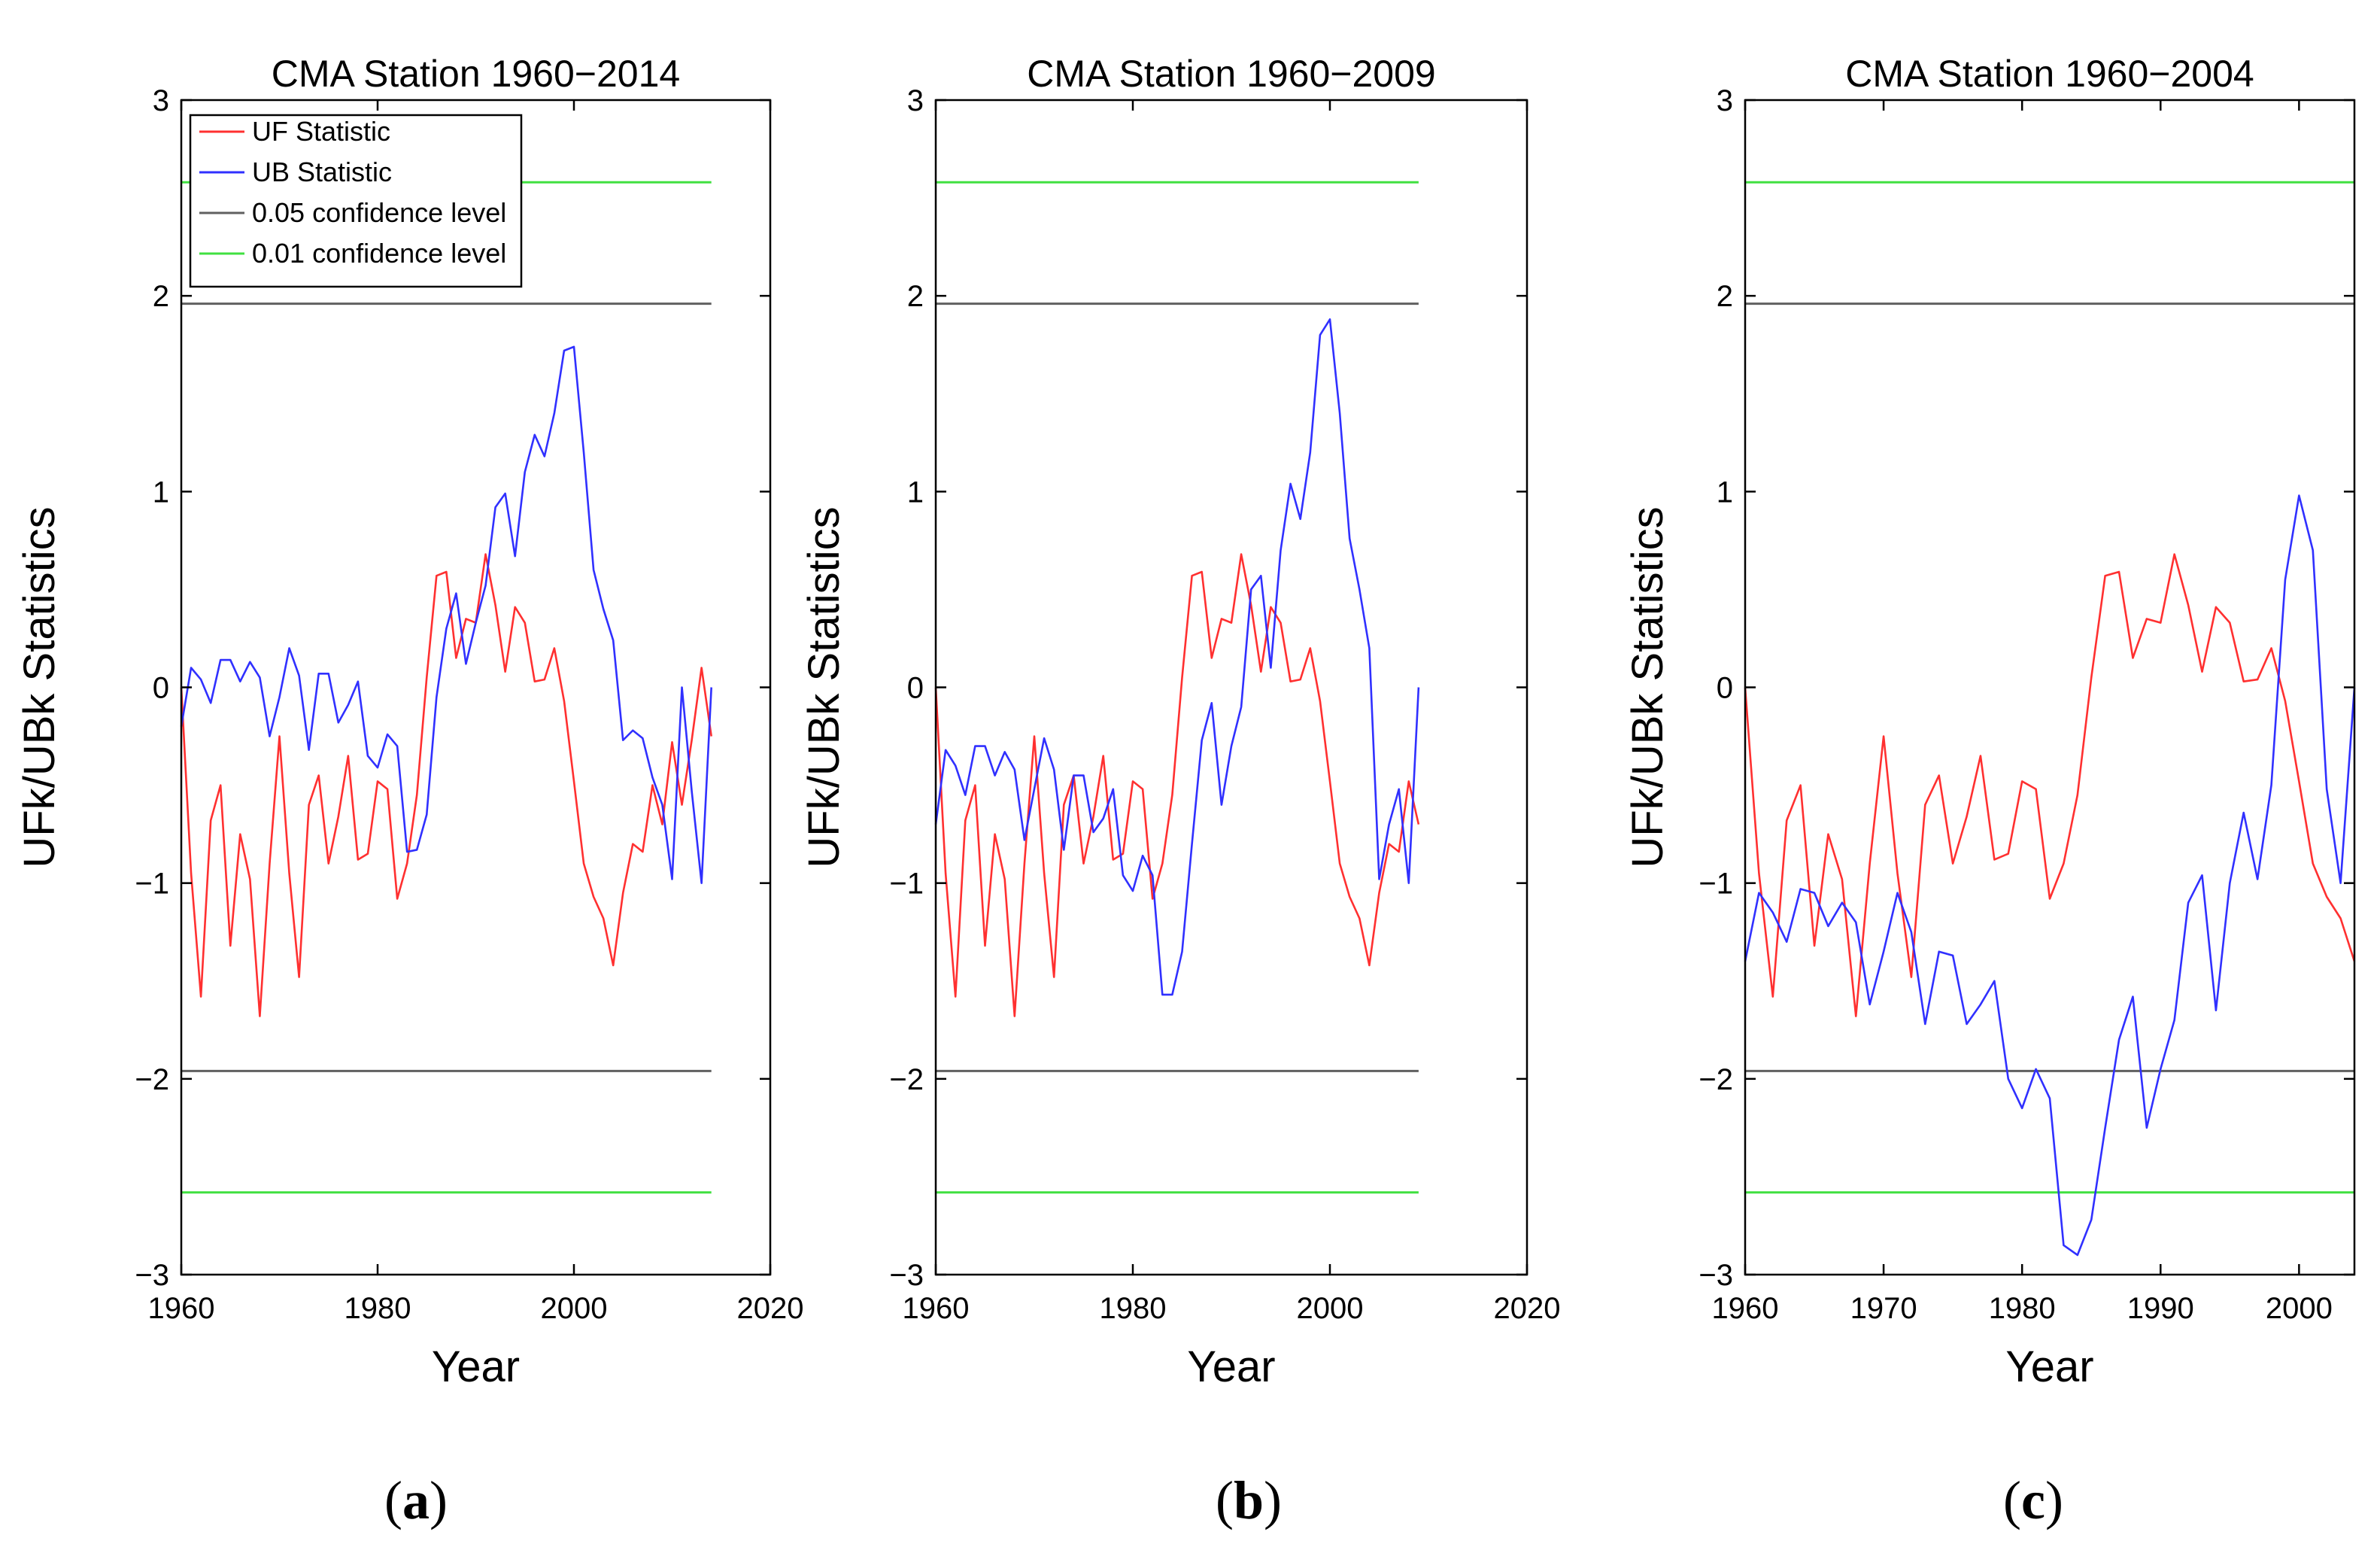 The width and height of the screenshot is (2380, 1547). I want to click on legend-label: UB Statistic, so click(322, 172).